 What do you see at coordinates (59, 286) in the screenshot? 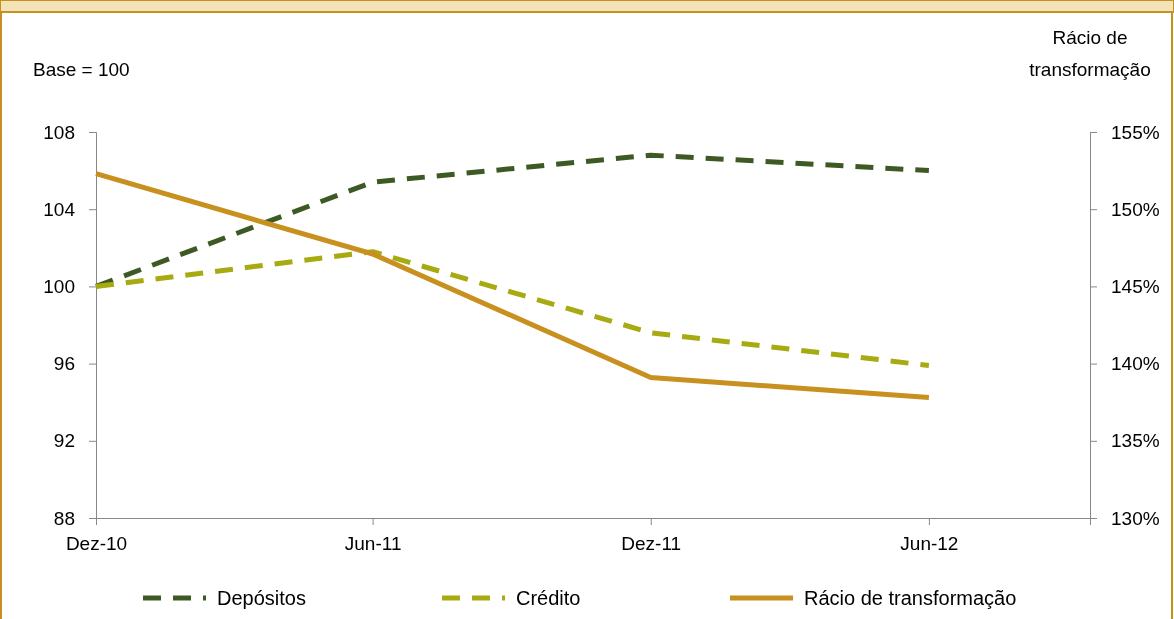
I see `y-tick-label: 100` at bounding box center [59, 286].